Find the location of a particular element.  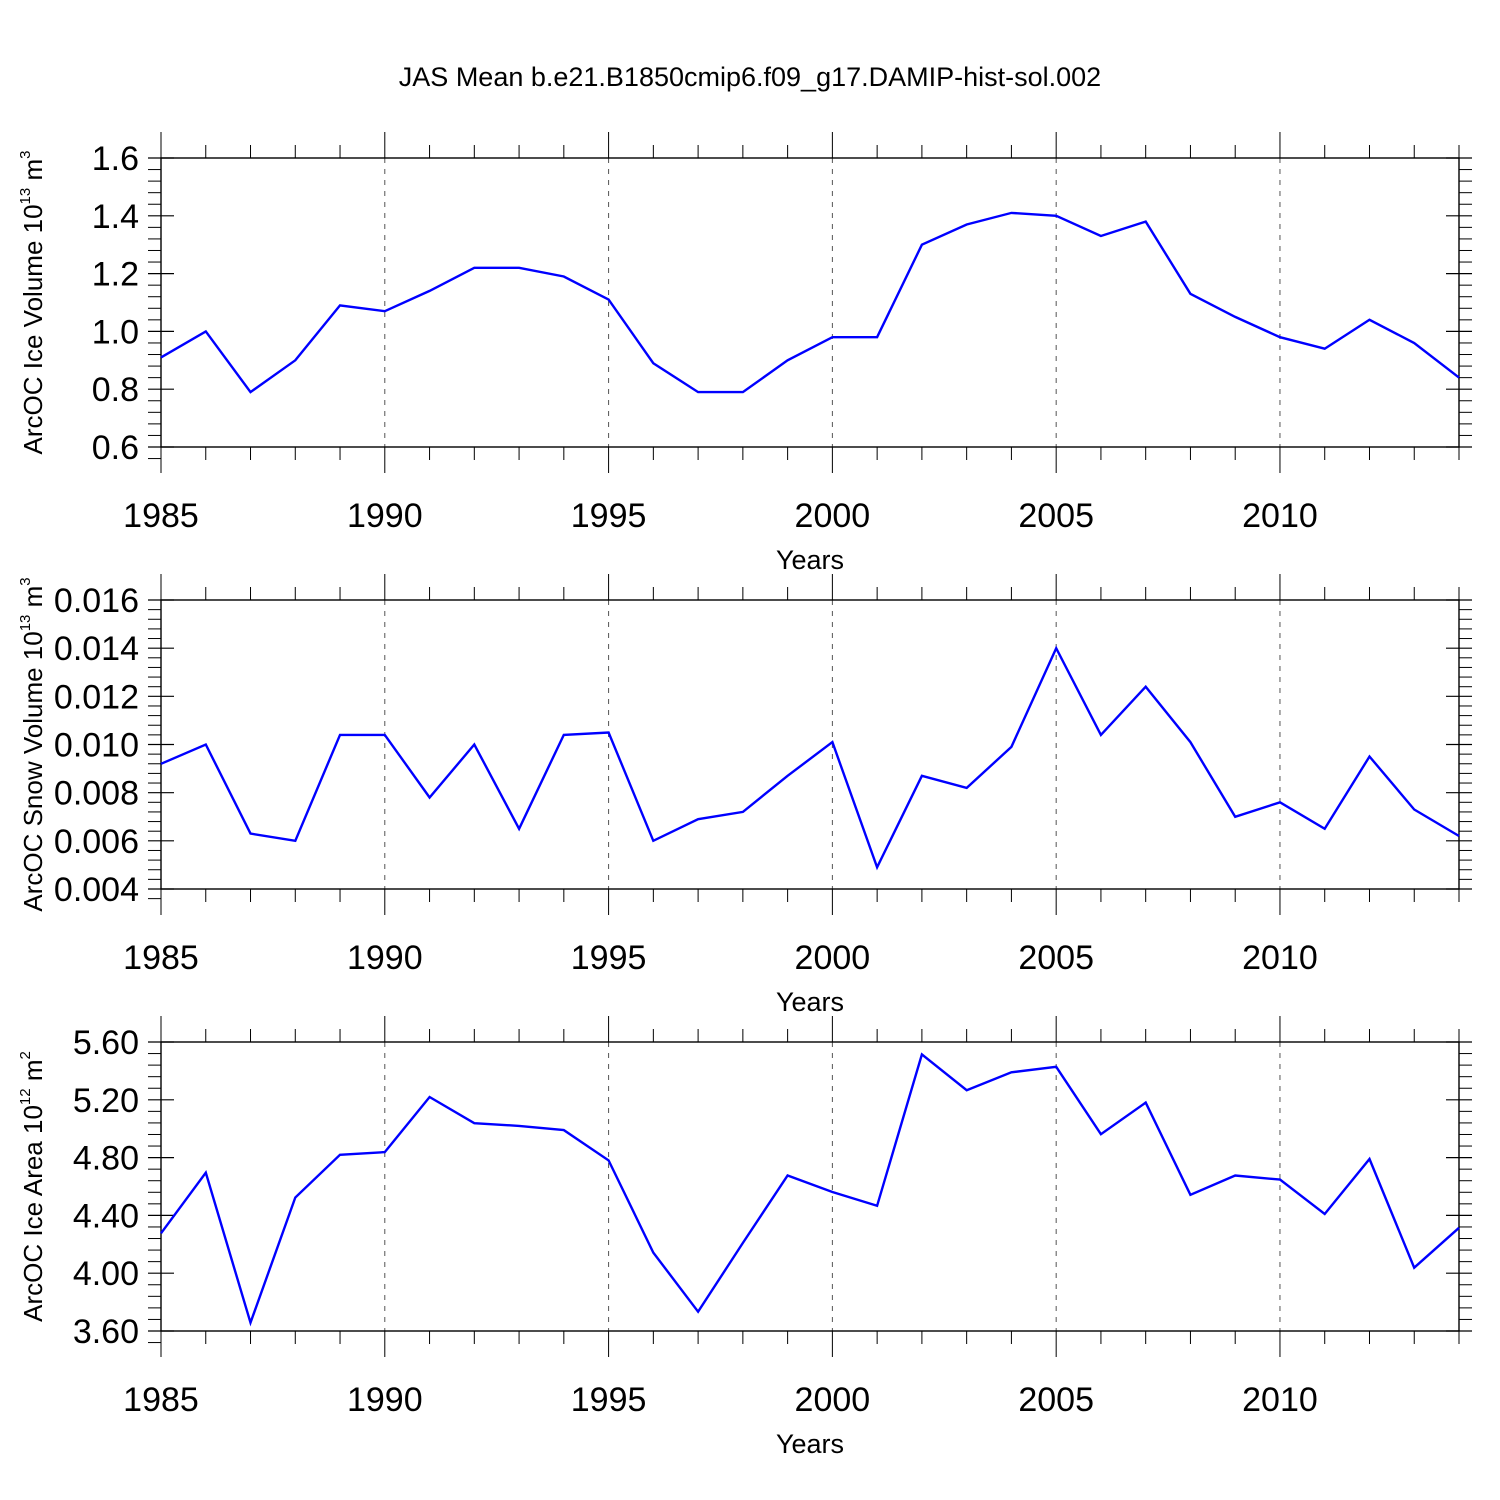

y-tick-label: 1.0 is located at coordinates (115, 332).